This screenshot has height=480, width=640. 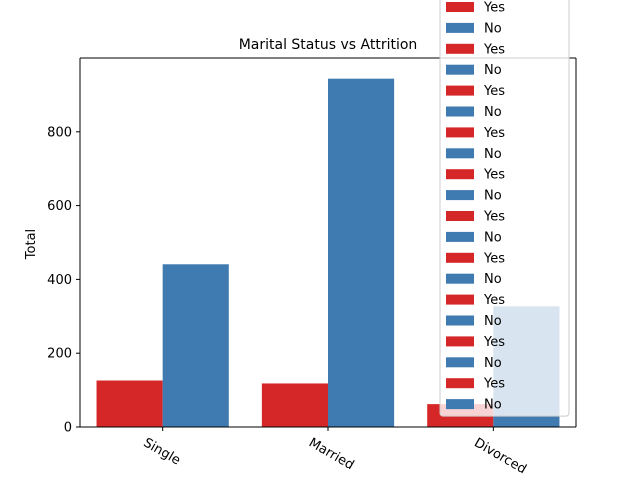 What do you see at coordinates (294, 405) in the screenshot?
I see `bar-yes-married` at bounding box center [294, 405].